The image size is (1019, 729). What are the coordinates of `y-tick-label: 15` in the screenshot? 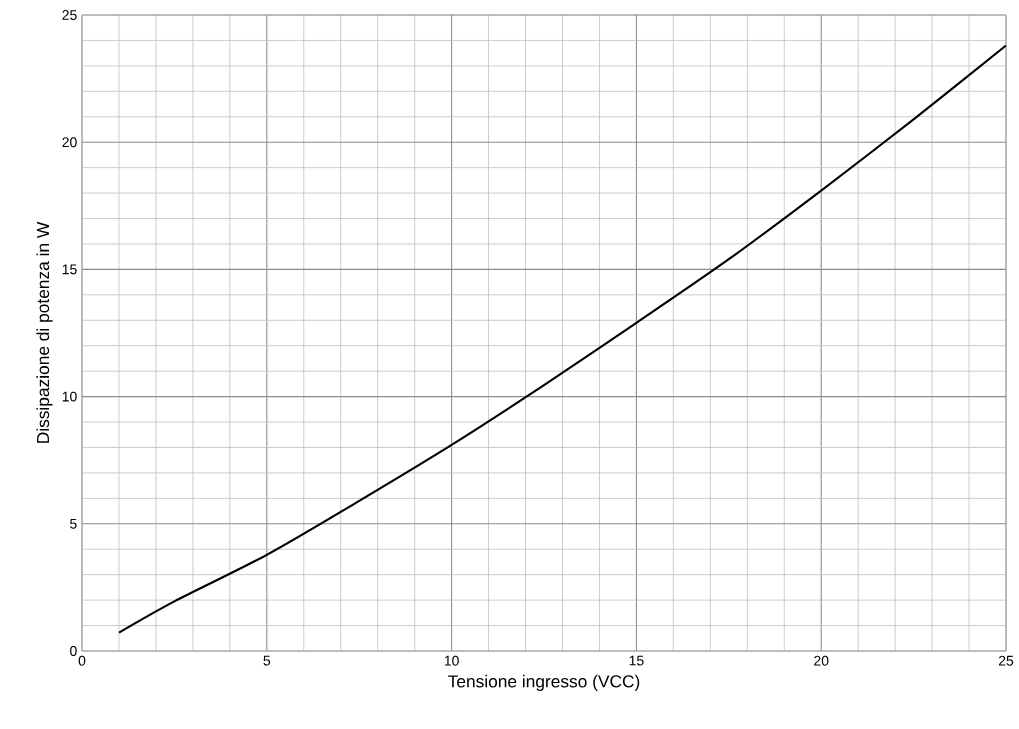 It's located at (69, 269).